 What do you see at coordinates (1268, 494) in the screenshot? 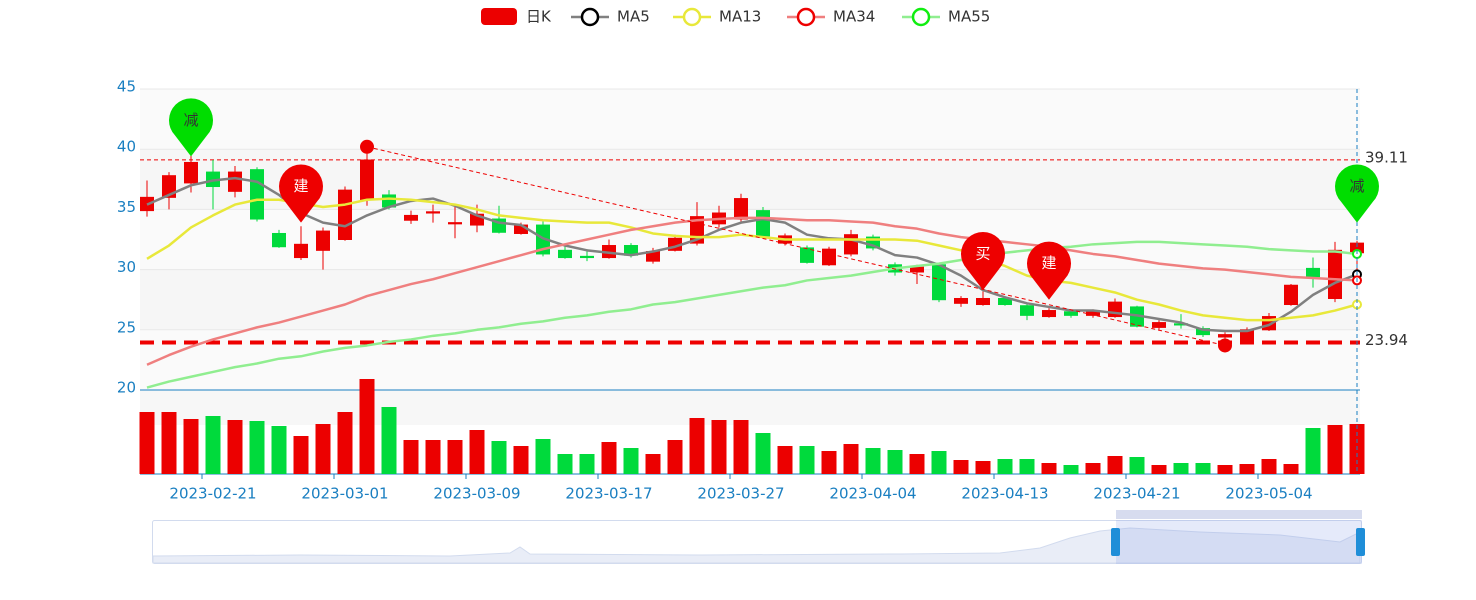
I see `x-tick-label: 2023-05-04` at bounding box center [1268, 494].